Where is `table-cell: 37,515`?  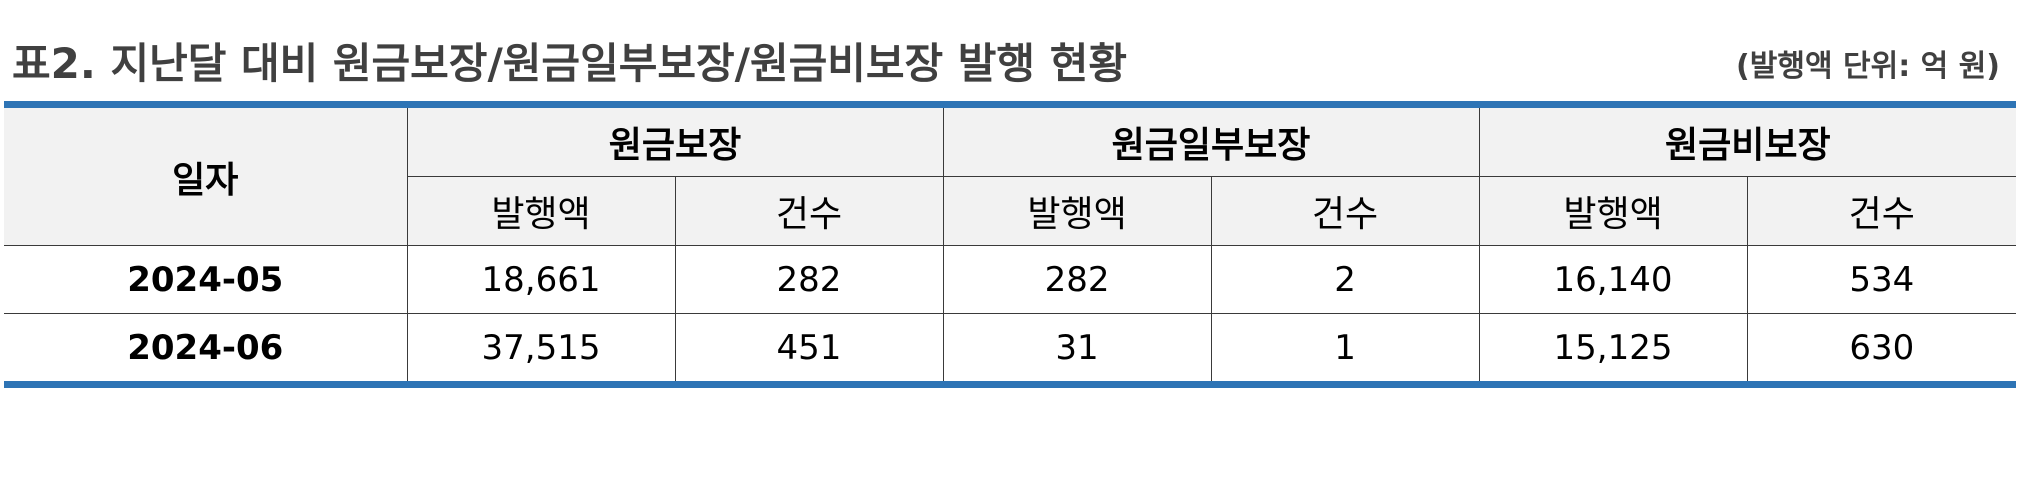 table-cell: 37,515 is located at coordinates (541, 349).